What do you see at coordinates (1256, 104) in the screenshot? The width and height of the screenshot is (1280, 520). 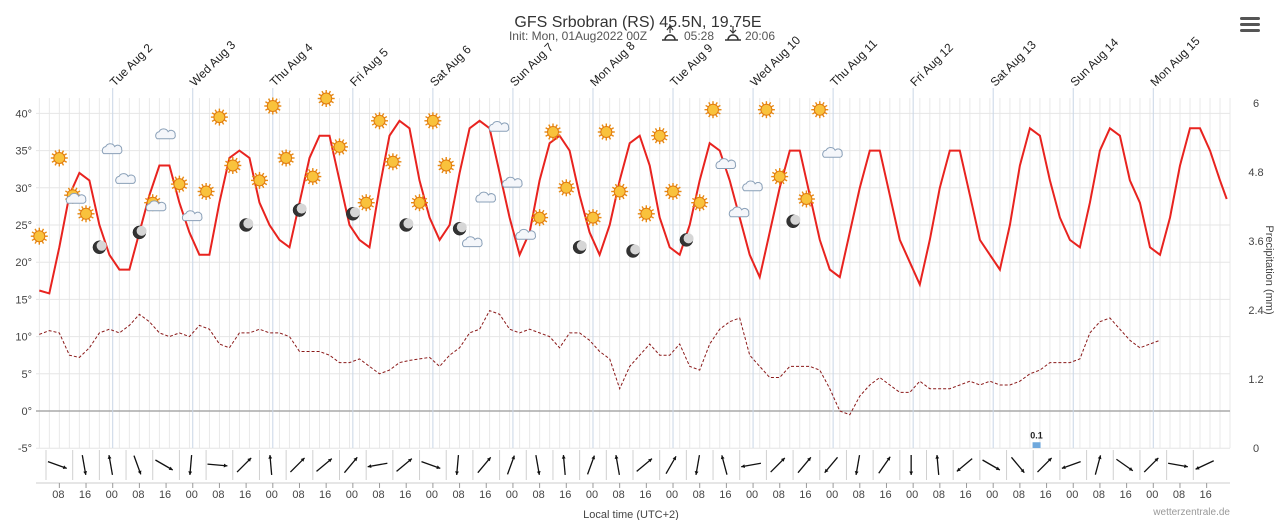 I see `y-right-tick-label: 6` at bounding box center [1256, 104].